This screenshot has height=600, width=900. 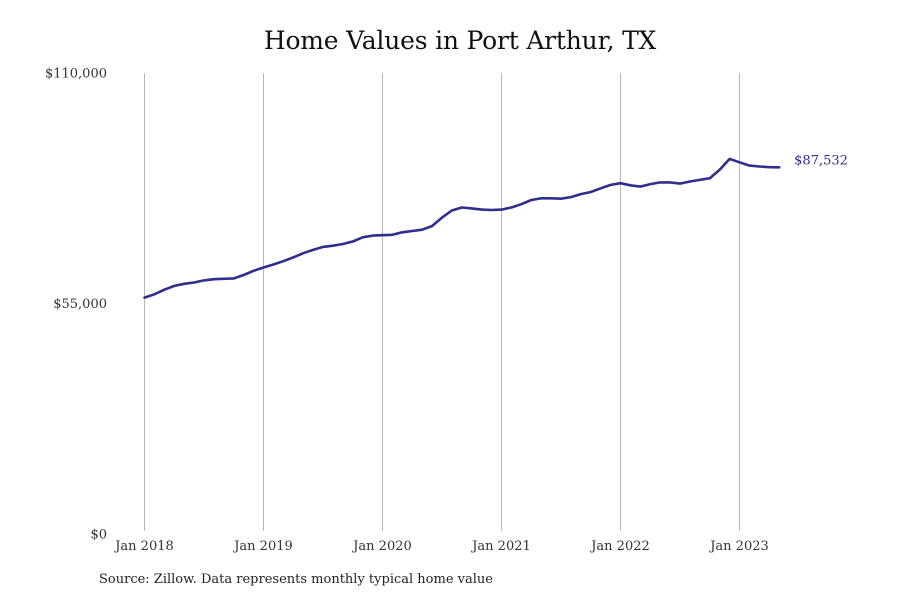 I want to click on x-tick-label: Jan 2023, so click(x=738, y=546).